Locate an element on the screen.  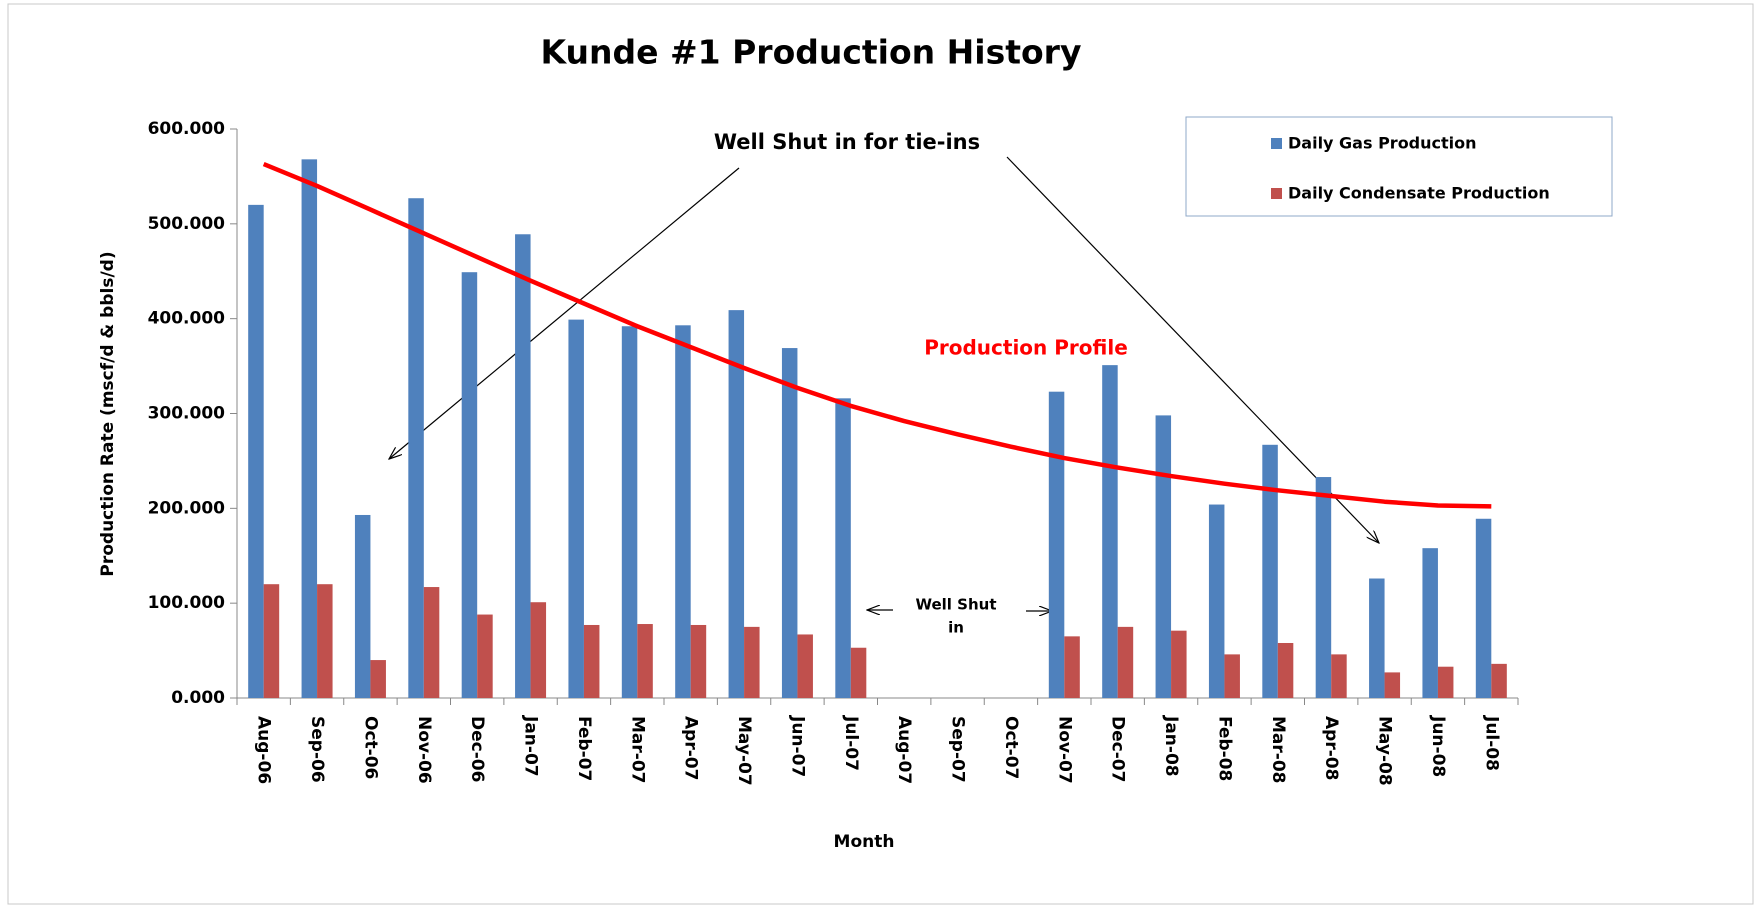
x-tick-label: Jan-08 is located at coordinates (1171, 746).